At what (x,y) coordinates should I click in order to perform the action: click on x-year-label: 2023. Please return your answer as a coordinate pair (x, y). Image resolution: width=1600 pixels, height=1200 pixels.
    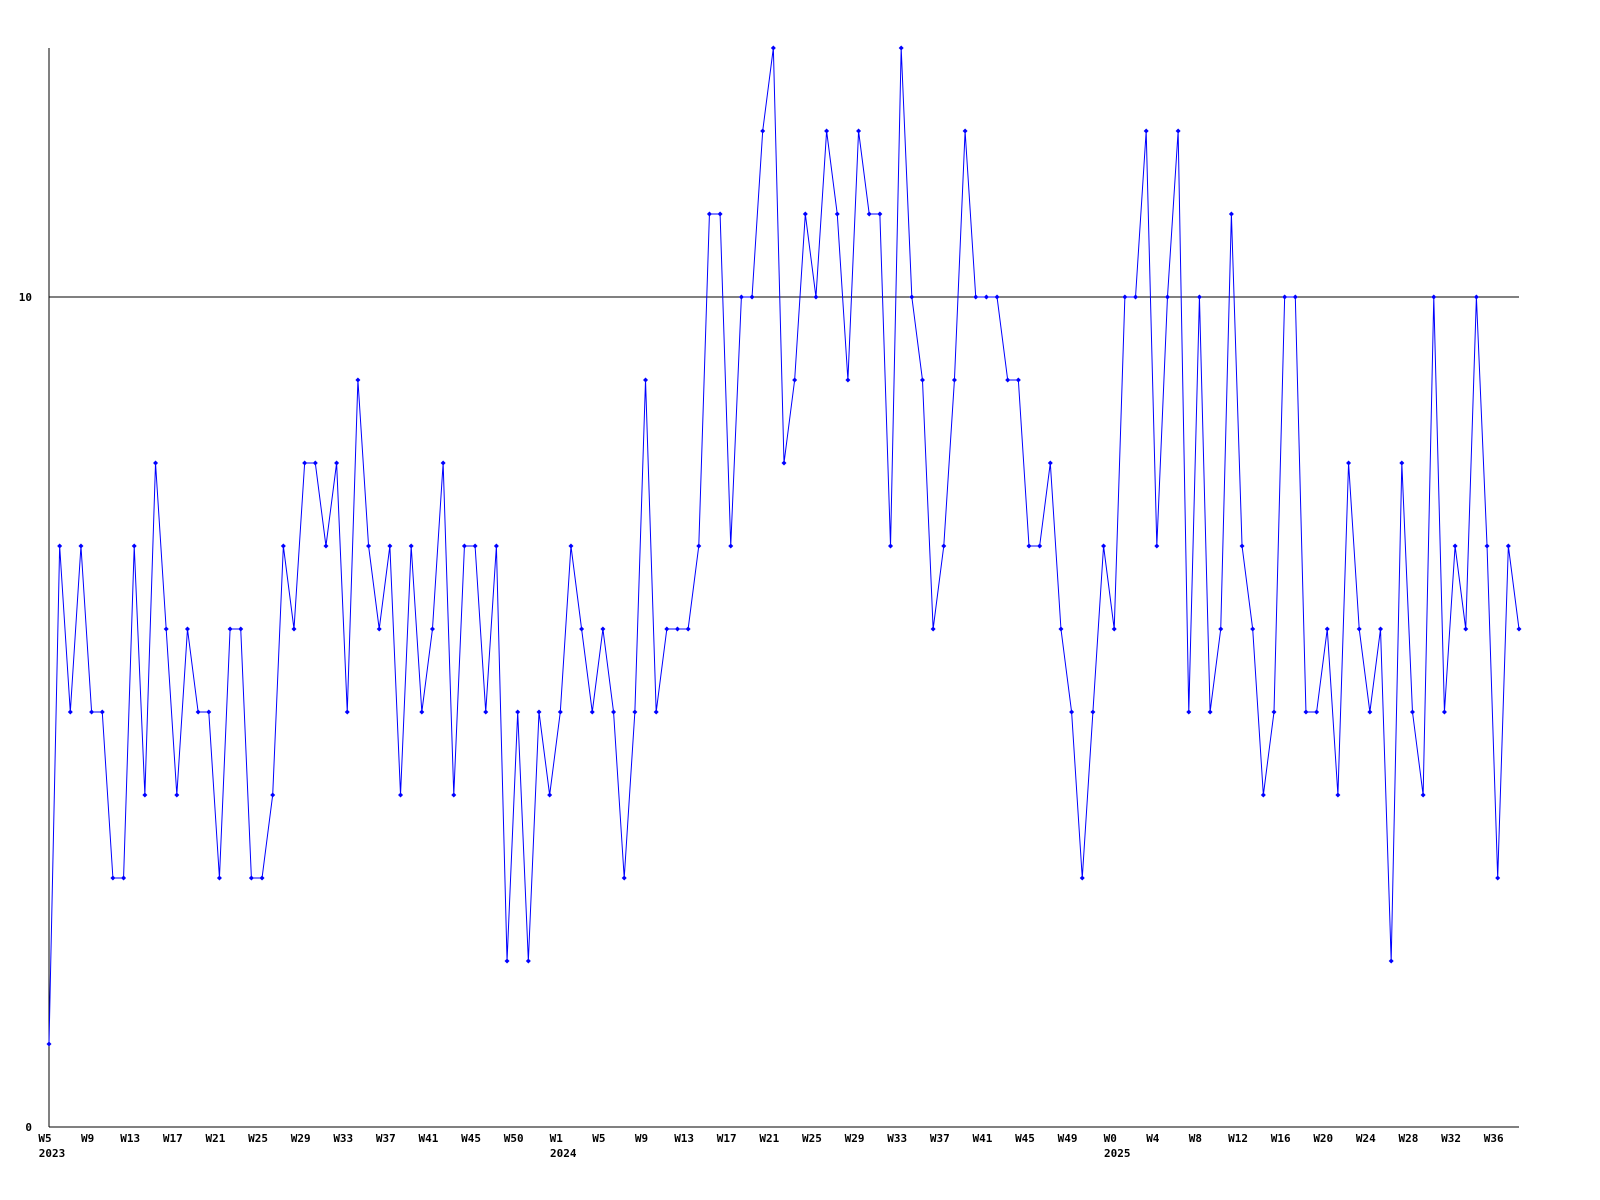
    Looking at the image, I should click on (52, 1153).